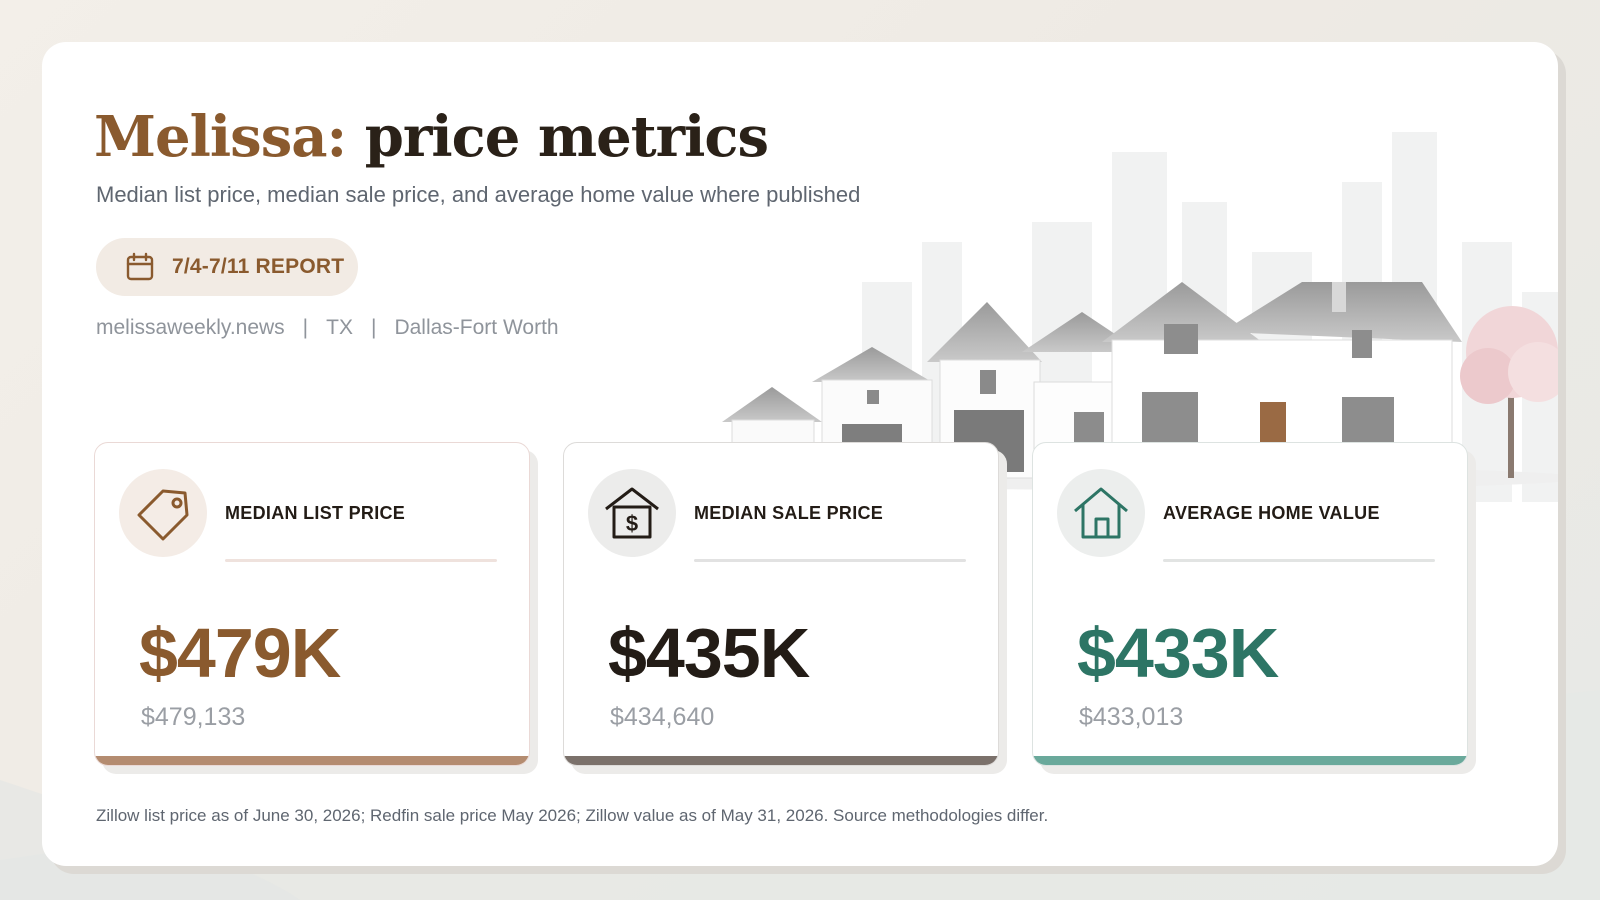  I want to click on metric-label: MEDIAN SALE PRICE, so click(789, 513).